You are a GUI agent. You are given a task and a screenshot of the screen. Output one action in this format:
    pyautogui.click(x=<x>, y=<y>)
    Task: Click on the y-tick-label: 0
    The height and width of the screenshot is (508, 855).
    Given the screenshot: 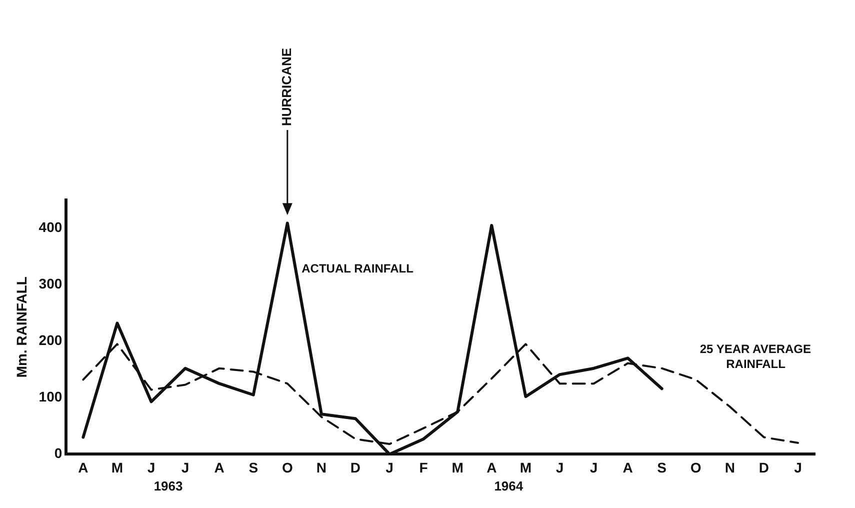 What is the action you would take?
    pyautogui.click(x=58, y=453)
    